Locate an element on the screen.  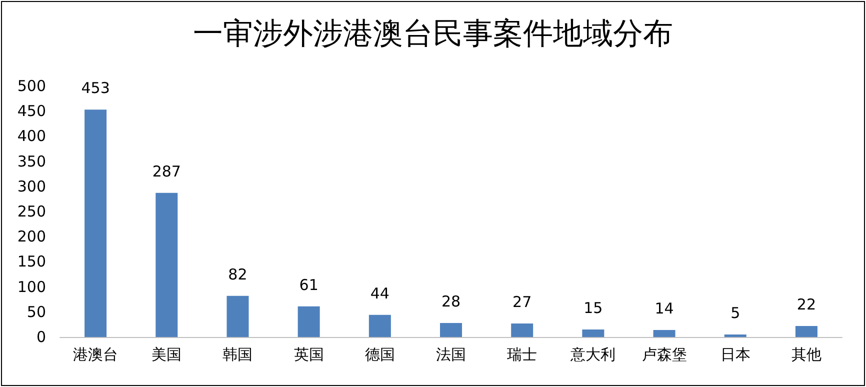
y-tick-label: 200 is located at coordinates (31, 237).